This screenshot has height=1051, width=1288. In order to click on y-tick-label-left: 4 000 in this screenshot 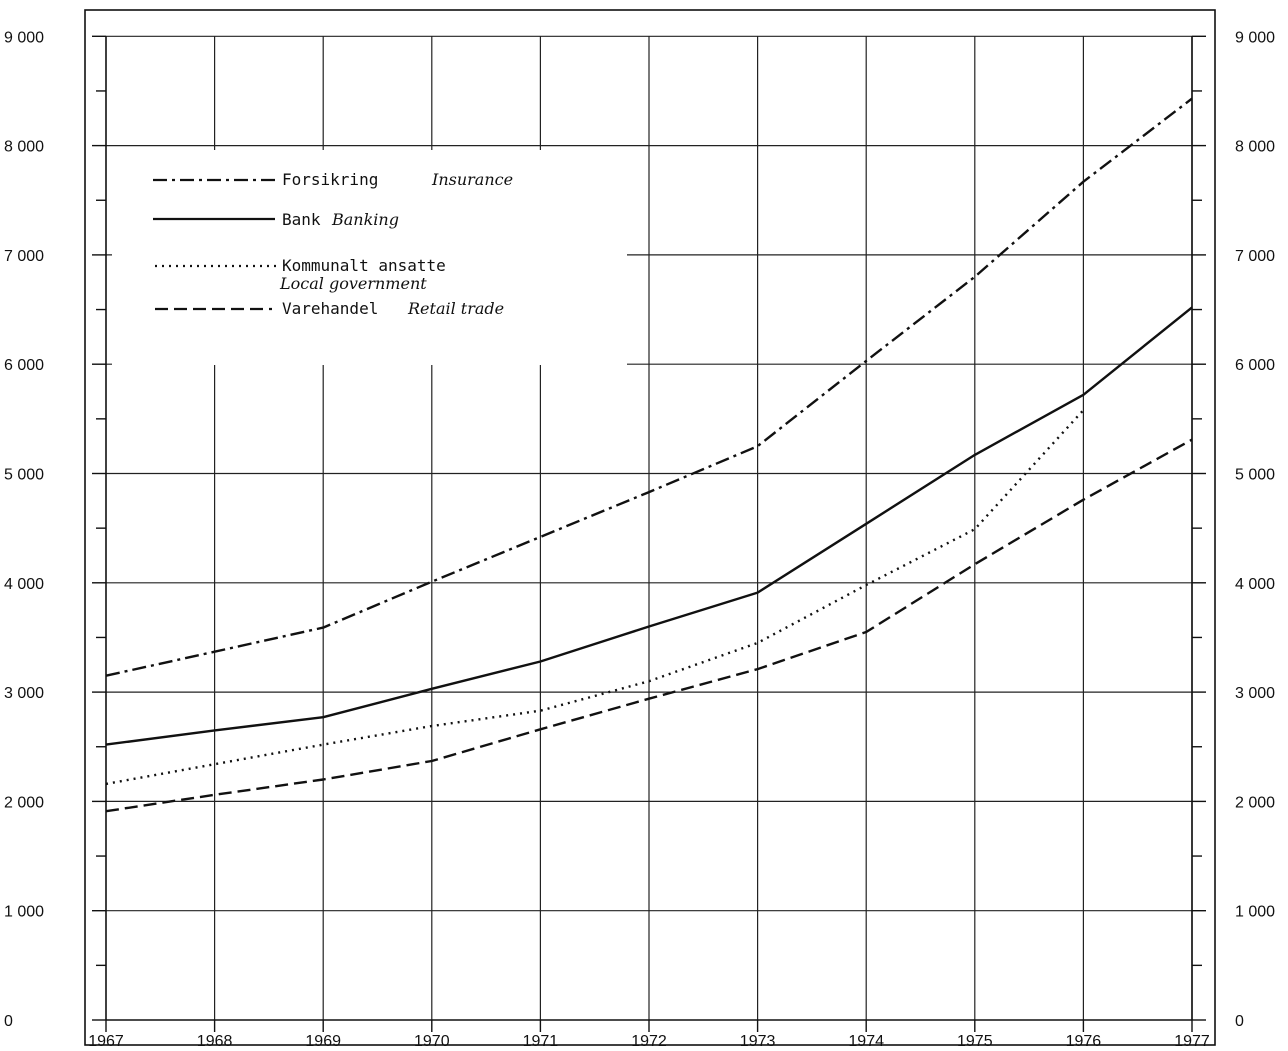, I will do `click(24, 584)`.